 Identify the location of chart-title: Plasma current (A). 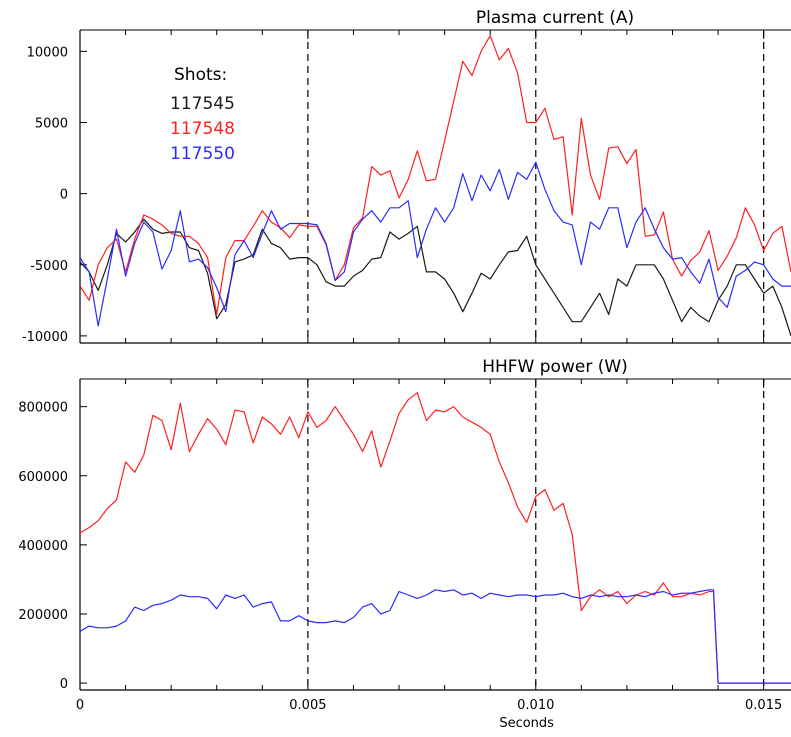
(555, 18).